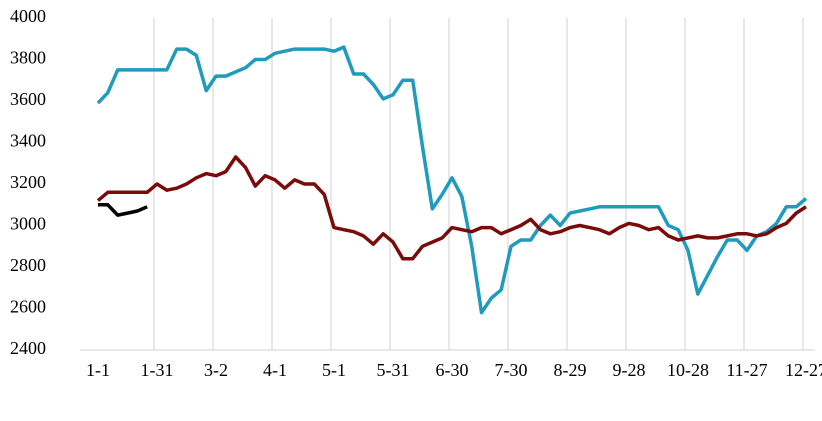 This screenshot has width=822, height=421. I want to click on y-tick-label: 2400, so click(28, 348).